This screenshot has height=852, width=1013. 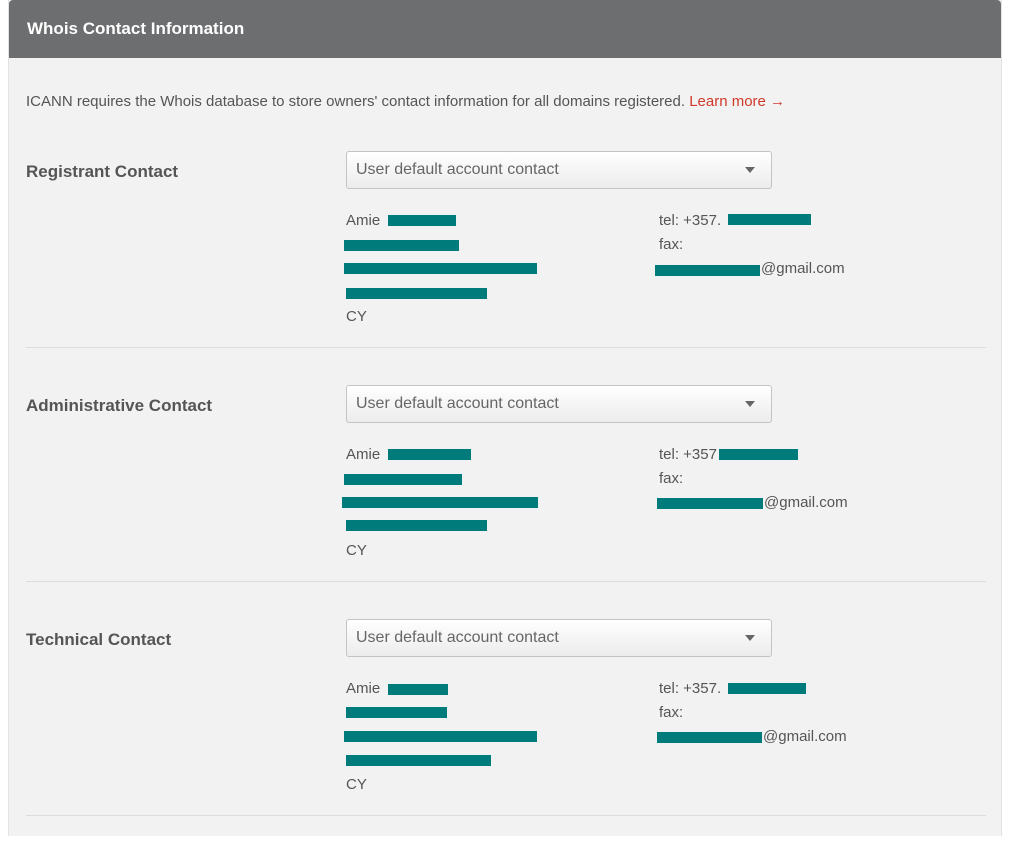 What do you see at coordinates (119, 405) in the screenshot?
I see `administrative-contact-label: Administrative Contact` at bounding box center [119, 405].